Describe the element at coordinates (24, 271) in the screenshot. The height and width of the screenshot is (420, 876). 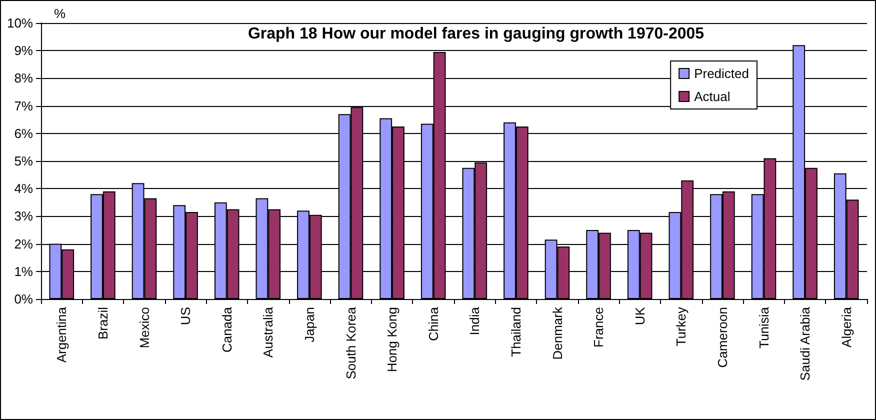
I see `y-tick-label: 1%` at that location.